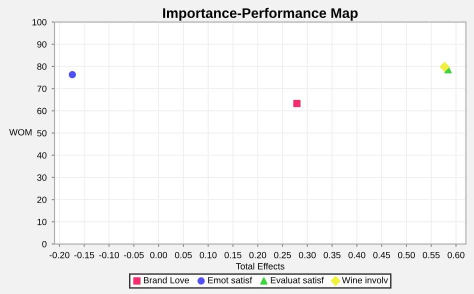 This screenshot has width=474, height=294. Describe the element at coordinates (260, 266) in the screenshot. I see `x-axis-title: Total Effects` at that location.